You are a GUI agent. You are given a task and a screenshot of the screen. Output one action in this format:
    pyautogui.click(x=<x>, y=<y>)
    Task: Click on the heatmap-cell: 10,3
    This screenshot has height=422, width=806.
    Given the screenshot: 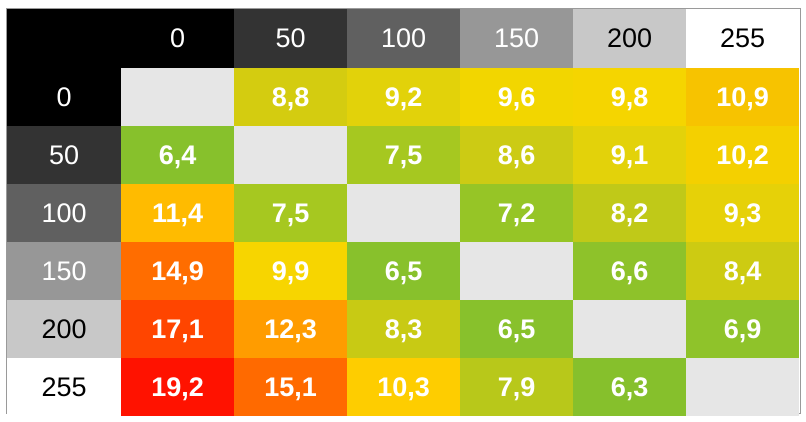 What is the action you would take?
    pyautogui.click(x=403, y=387)
    